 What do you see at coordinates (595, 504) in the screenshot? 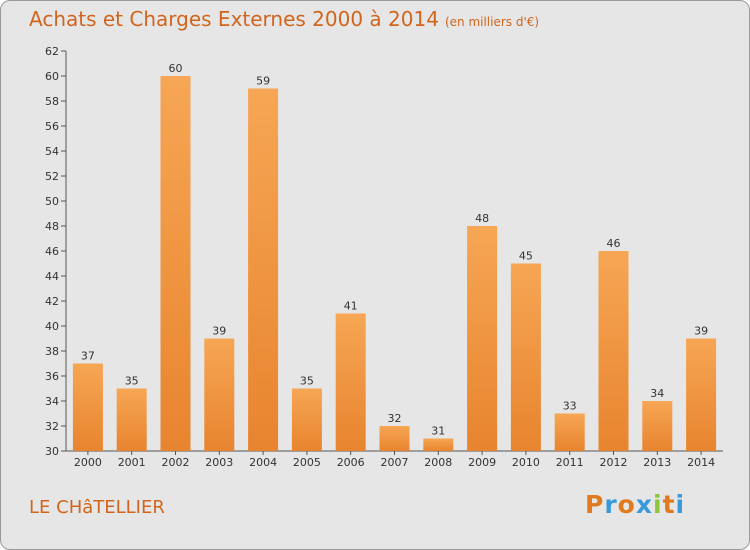
I see `logo-letter: P` at bounding box center [595, 504].